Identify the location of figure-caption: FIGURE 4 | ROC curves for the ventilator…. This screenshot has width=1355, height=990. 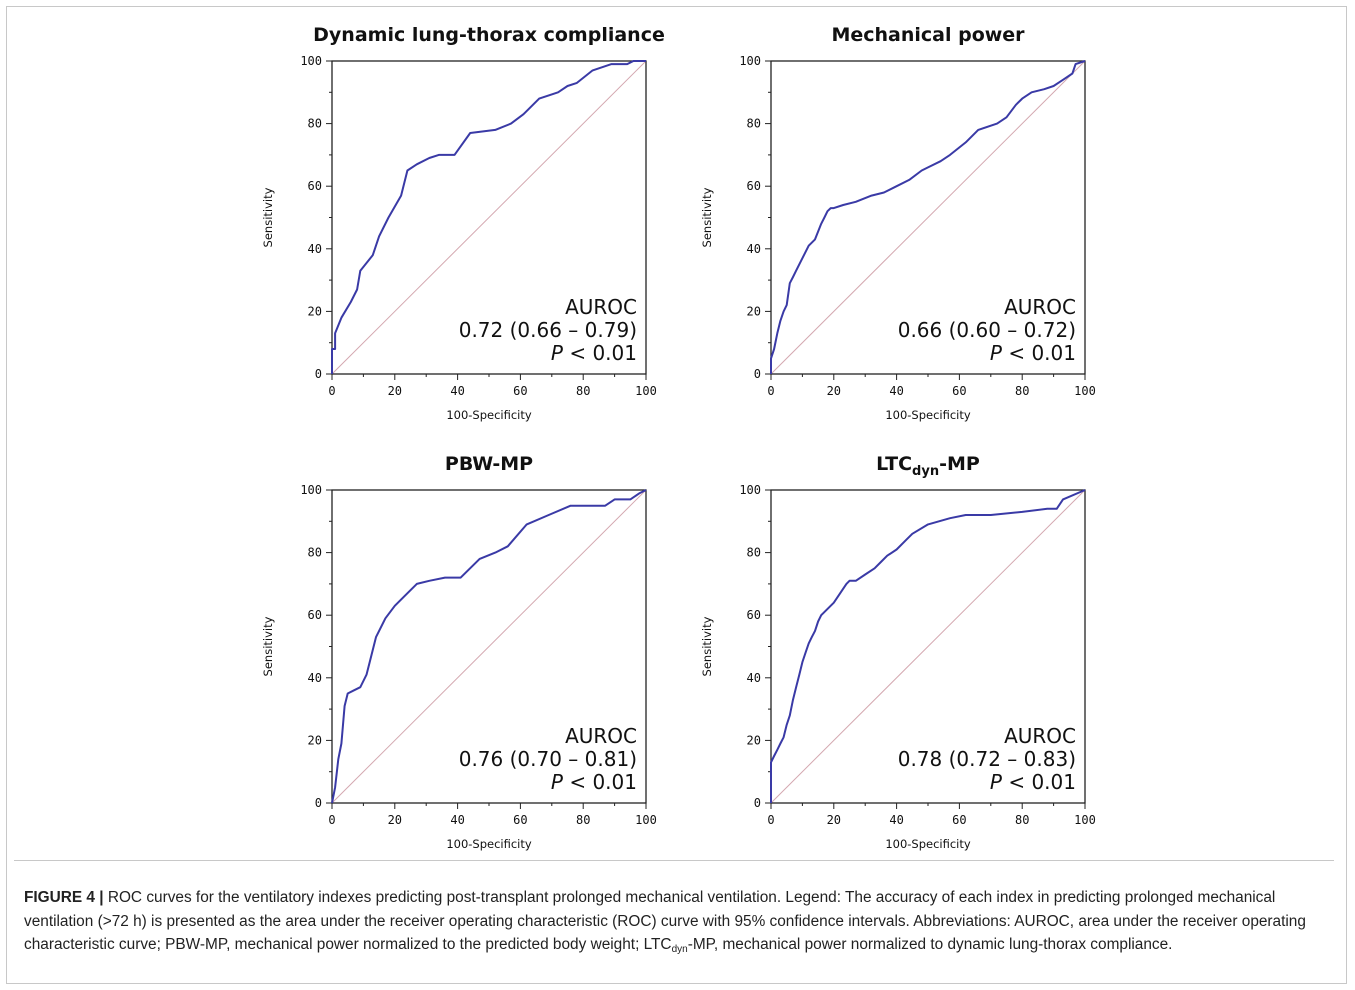
(676, 924).